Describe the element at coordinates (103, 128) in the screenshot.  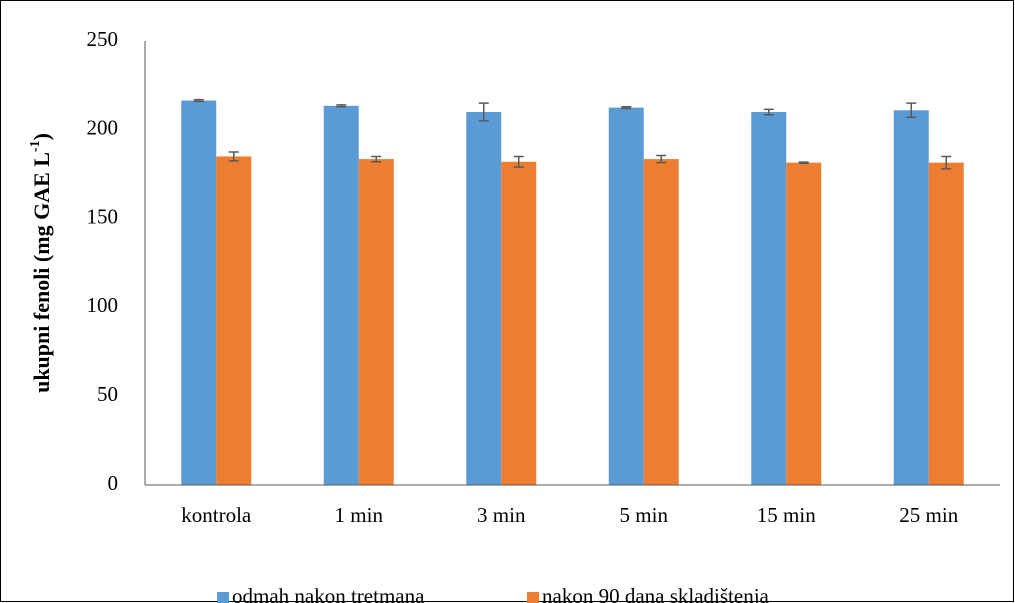
I see `y-tick-label: 200` at that location.